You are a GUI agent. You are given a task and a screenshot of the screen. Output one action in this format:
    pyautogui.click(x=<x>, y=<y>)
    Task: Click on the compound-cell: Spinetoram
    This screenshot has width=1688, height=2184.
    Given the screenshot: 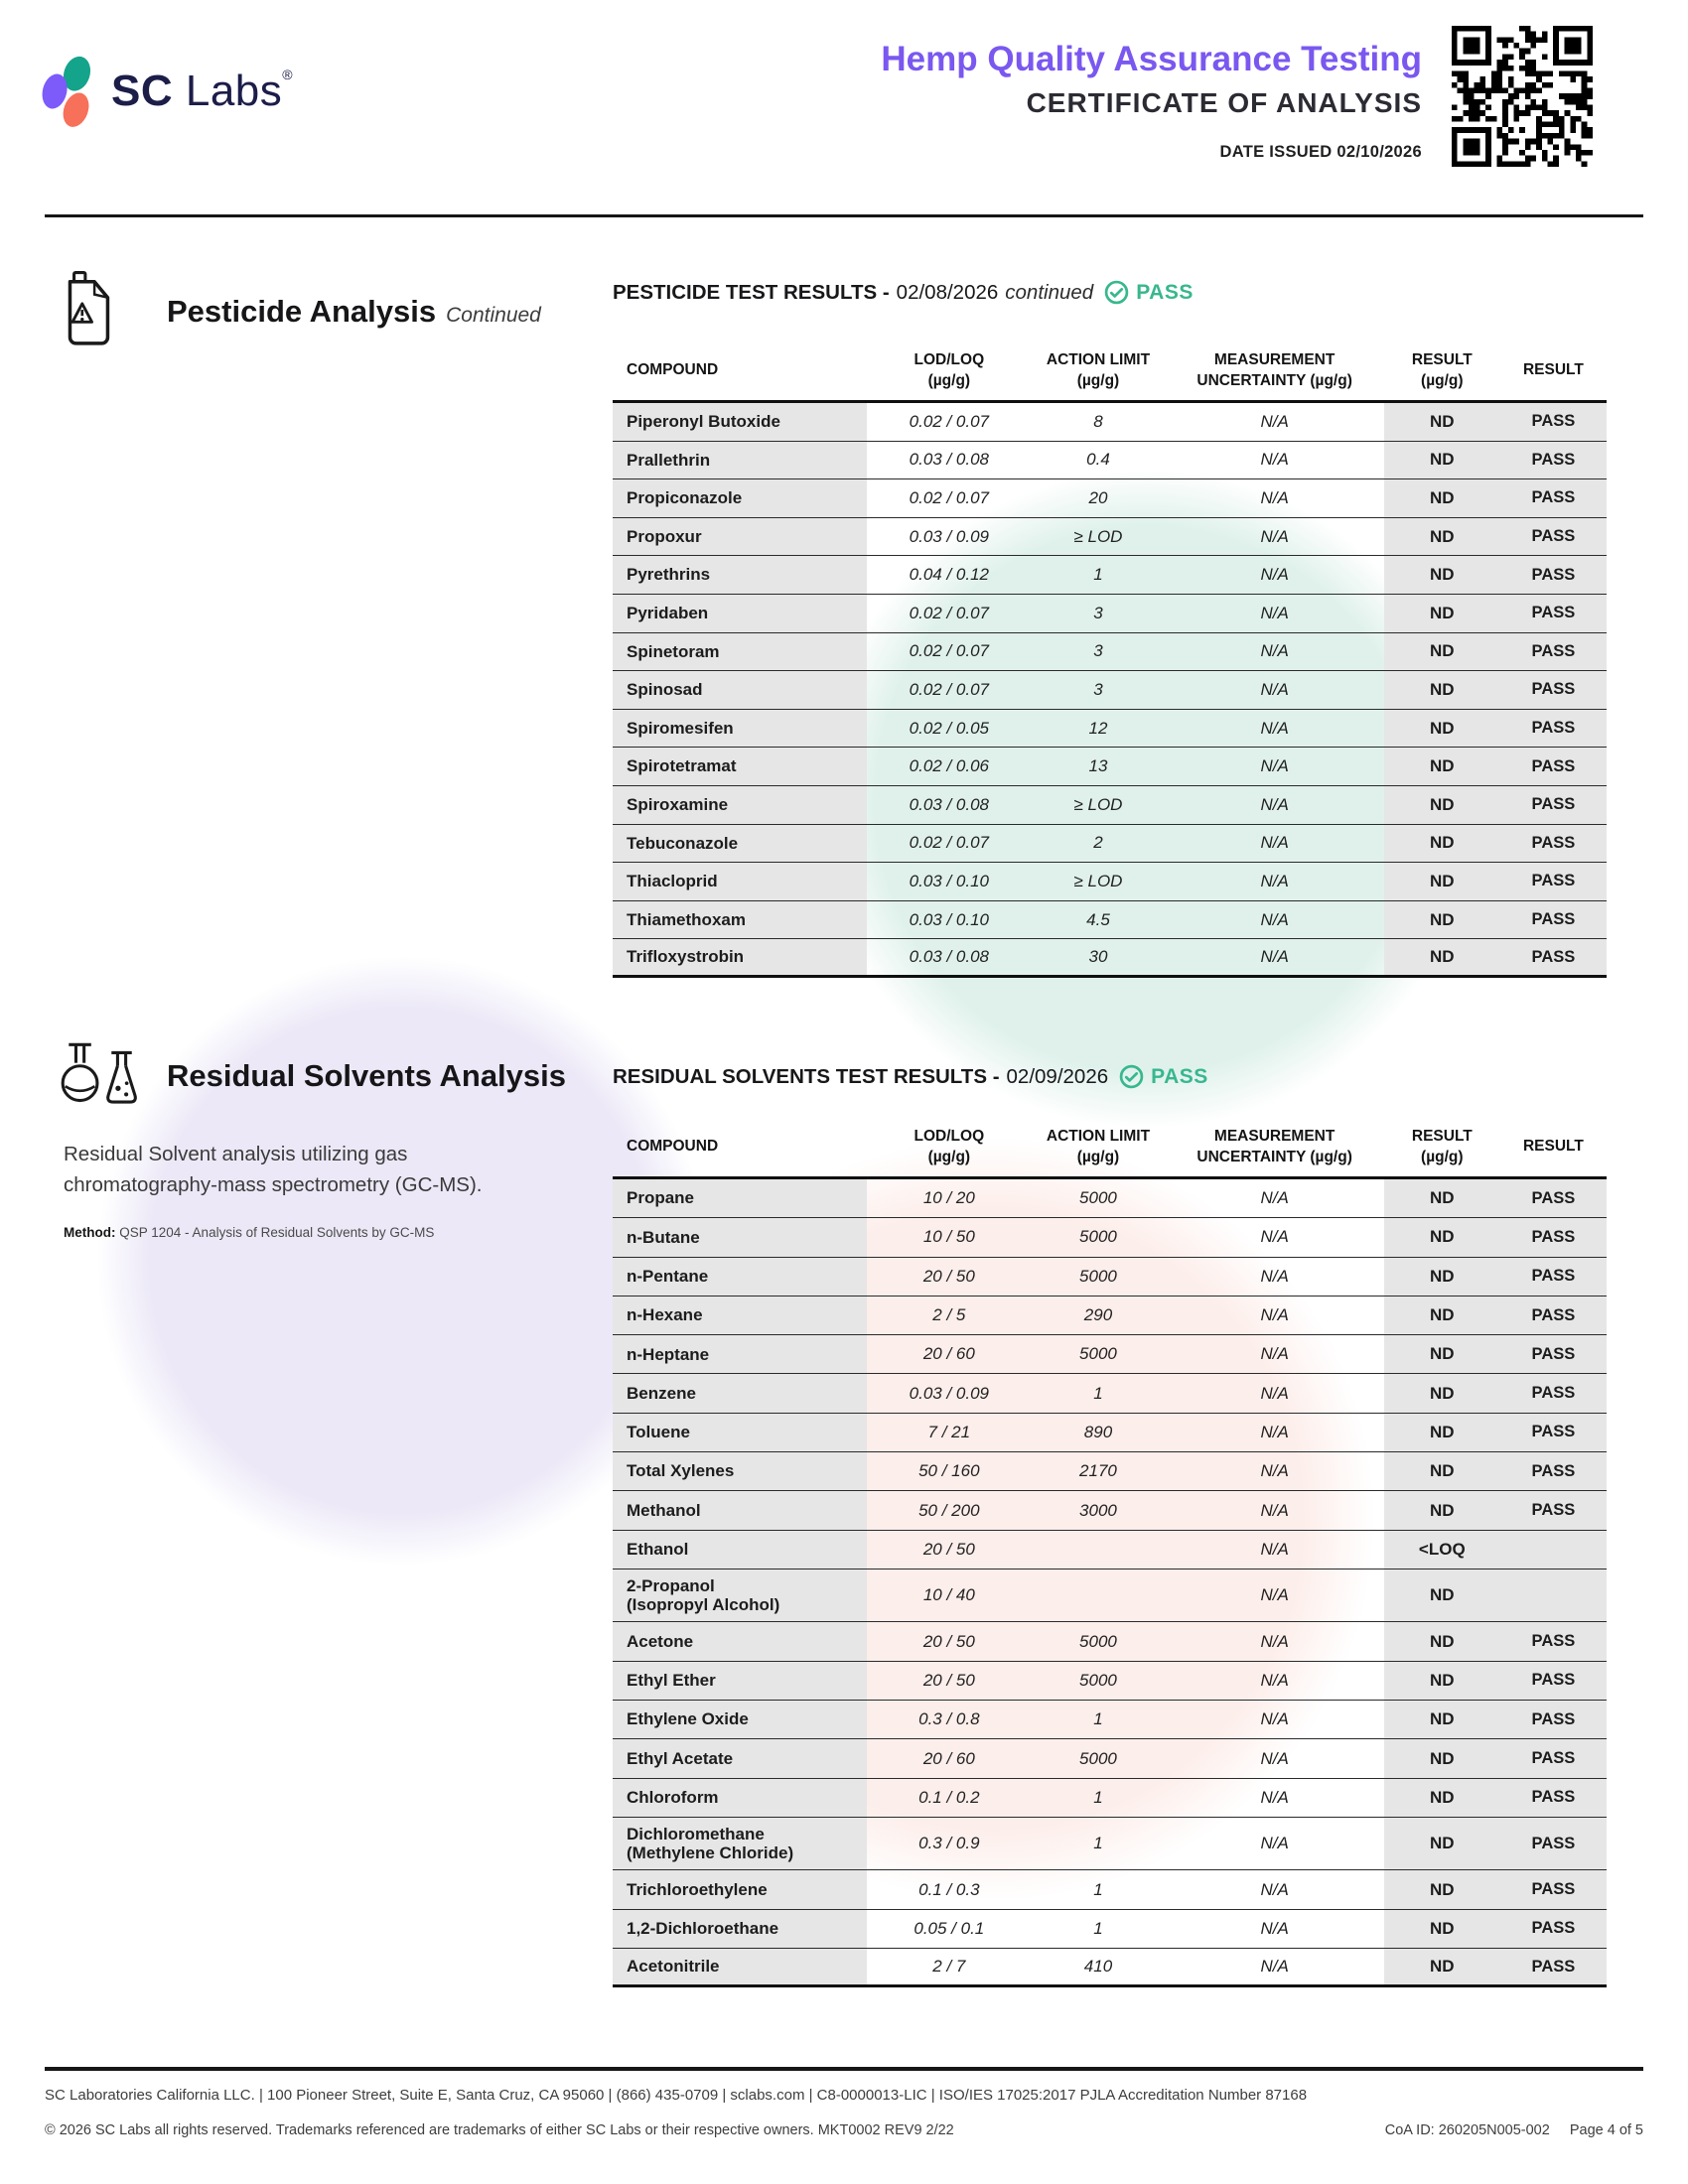 What is the action you would take?
    pyautogui.click(x=740, y=651)
    